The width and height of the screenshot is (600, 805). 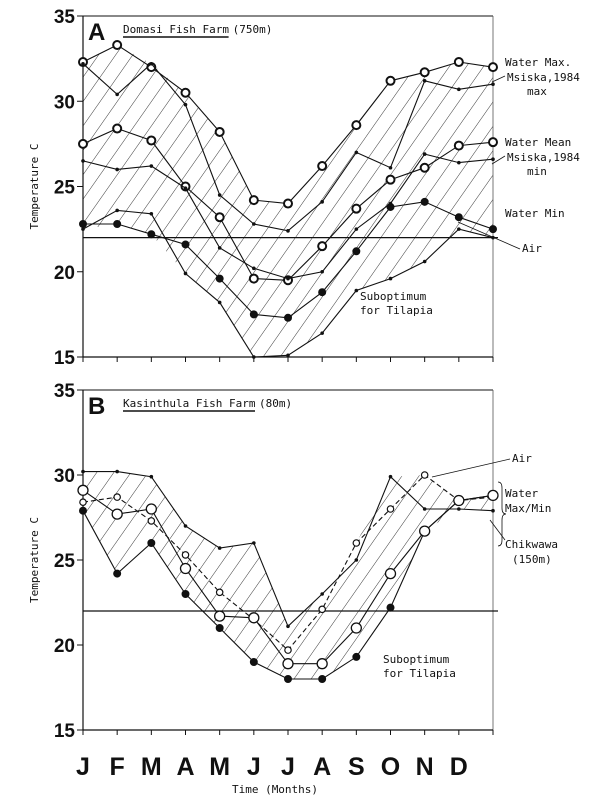 I want to click on chart-title: Domasi Fish Farm, so click(x=176, y=29).